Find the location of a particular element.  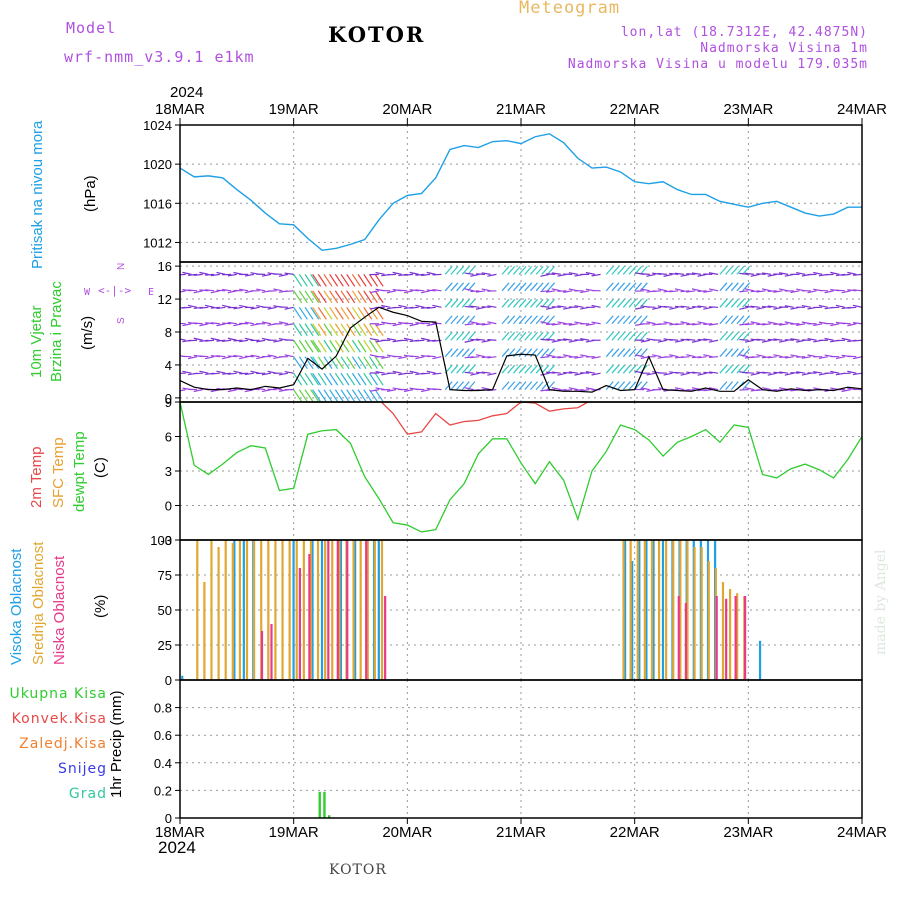

high-cloud-bar is located at coordinates (378, 610).